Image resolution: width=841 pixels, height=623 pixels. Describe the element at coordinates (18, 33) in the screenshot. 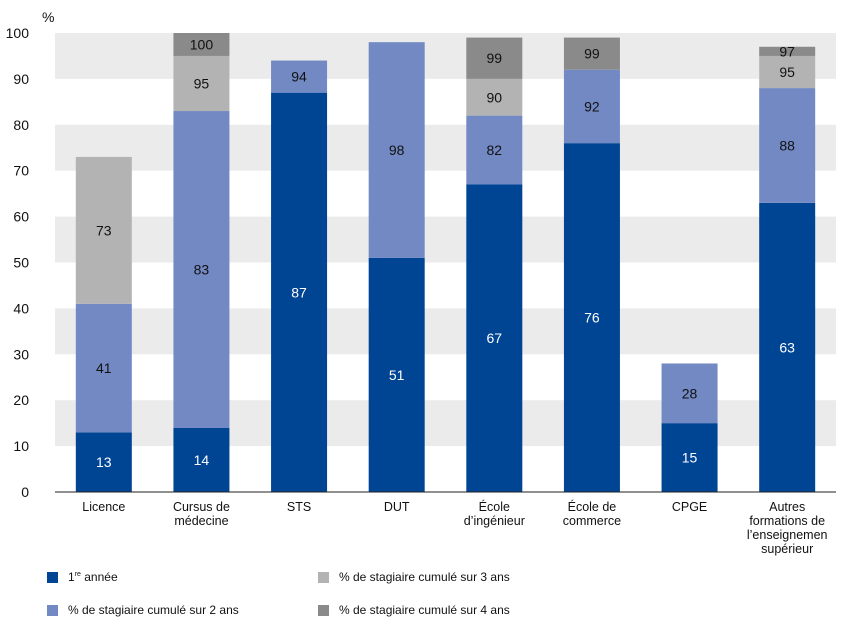

I see `y-tick-label: 100` at that location.